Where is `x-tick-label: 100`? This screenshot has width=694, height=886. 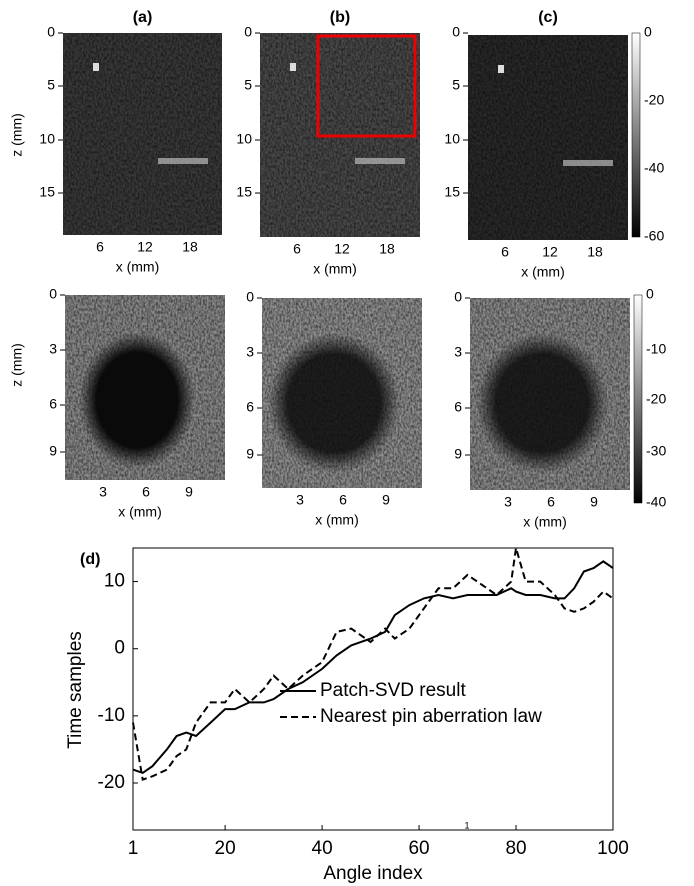
x-tick-label: 100 is located at coordinates (613, 848).